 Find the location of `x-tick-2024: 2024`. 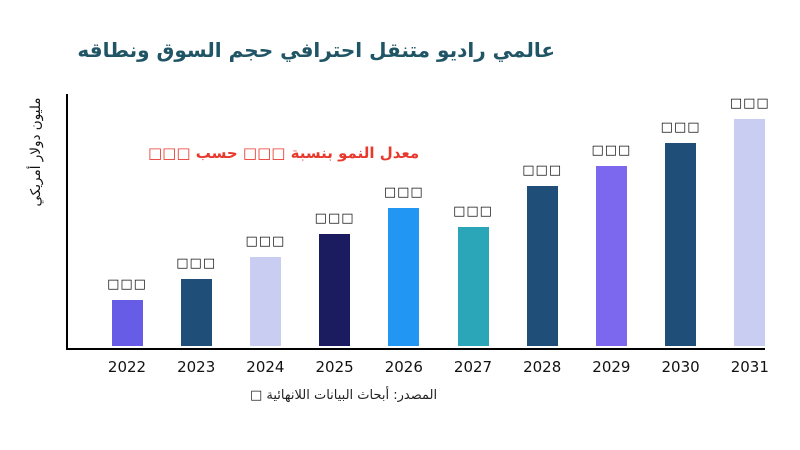

x-tick-2024: 2024 is located at coordinates (265, 367).